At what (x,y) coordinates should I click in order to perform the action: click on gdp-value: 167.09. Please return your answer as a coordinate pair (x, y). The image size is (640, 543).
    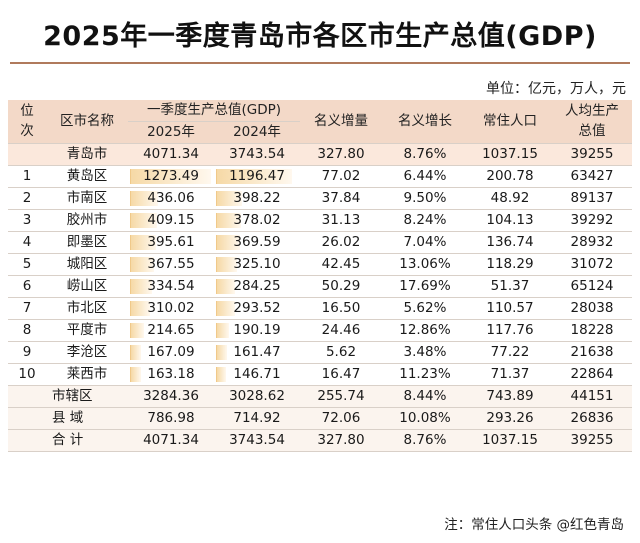
    Looking at the image, I should click on (171, 352).